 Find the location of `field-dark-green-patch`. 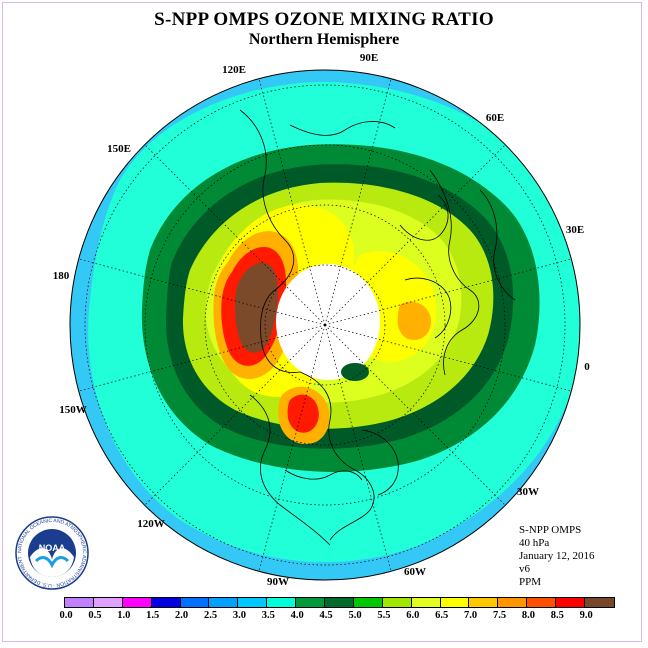

field-dark-green-patch is located at coordinates (355, 372).